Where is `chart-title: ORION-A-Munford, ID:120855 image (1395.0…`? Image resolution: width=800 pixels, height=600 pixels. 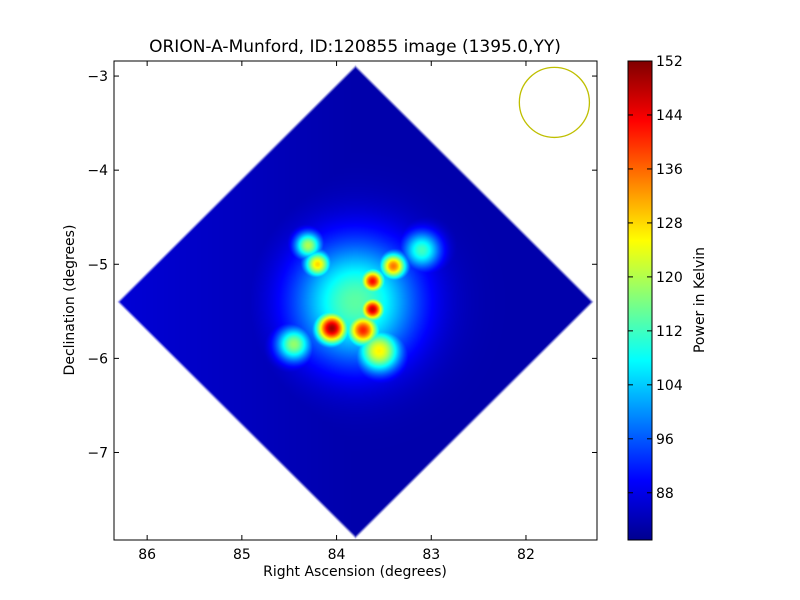 chart-title: ORION-A-Munford, ID:120855 image (1395.0… is located at coordinates (355, 47).